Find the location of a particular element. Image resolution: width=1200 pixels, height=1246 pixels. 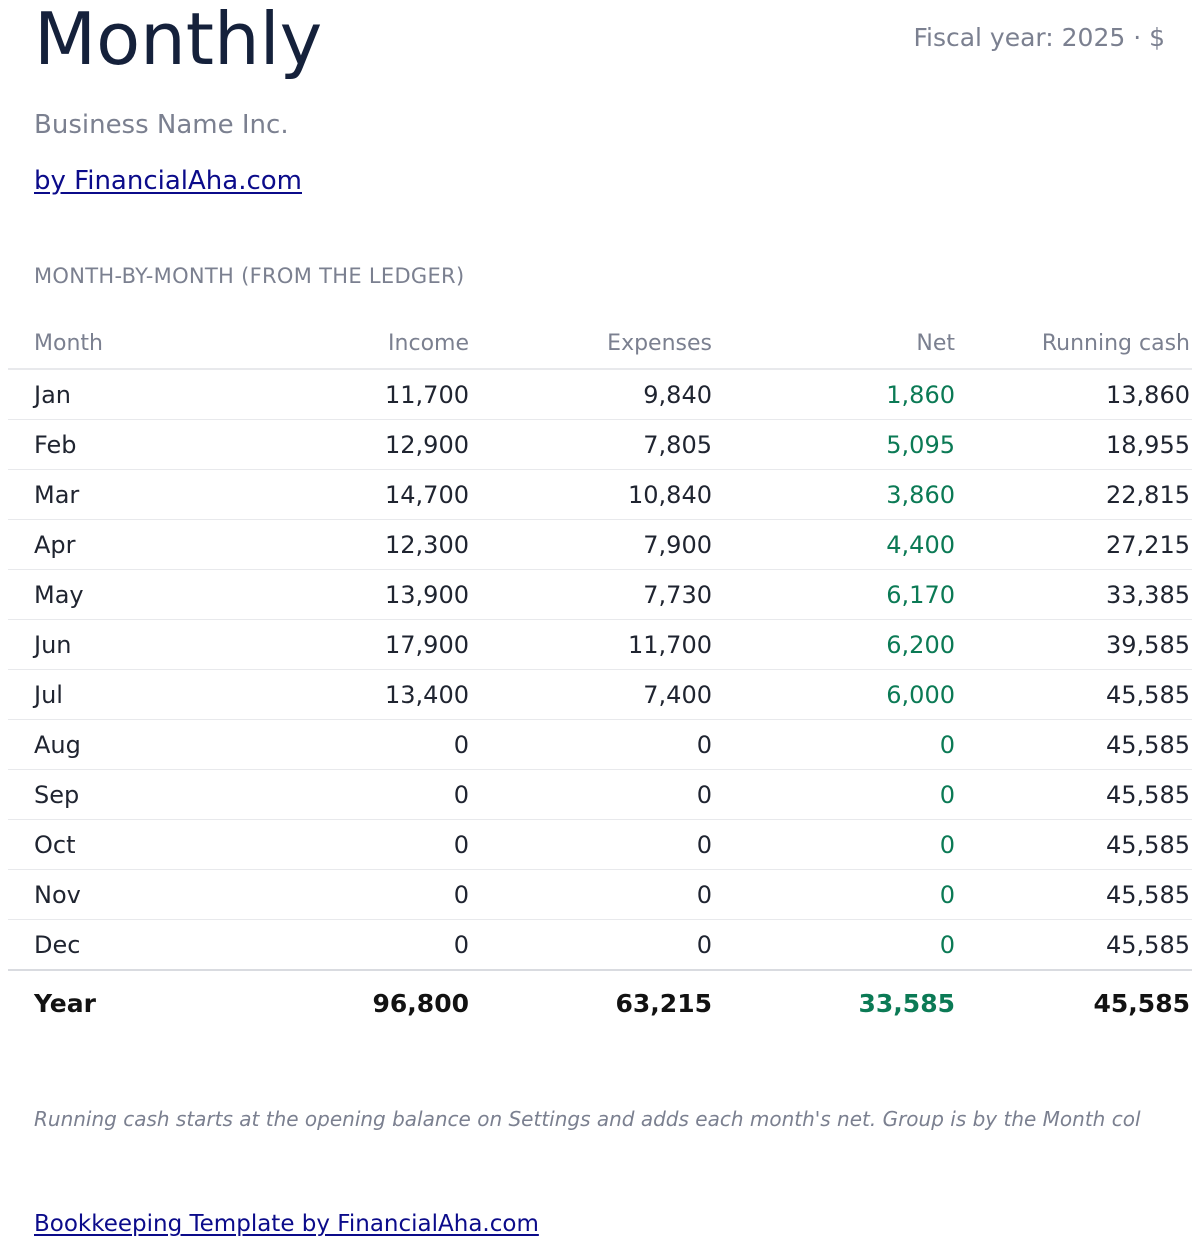

table-row: Feb 12,900 7,805 5,095 18,955 is located at coordinates (600, 444).